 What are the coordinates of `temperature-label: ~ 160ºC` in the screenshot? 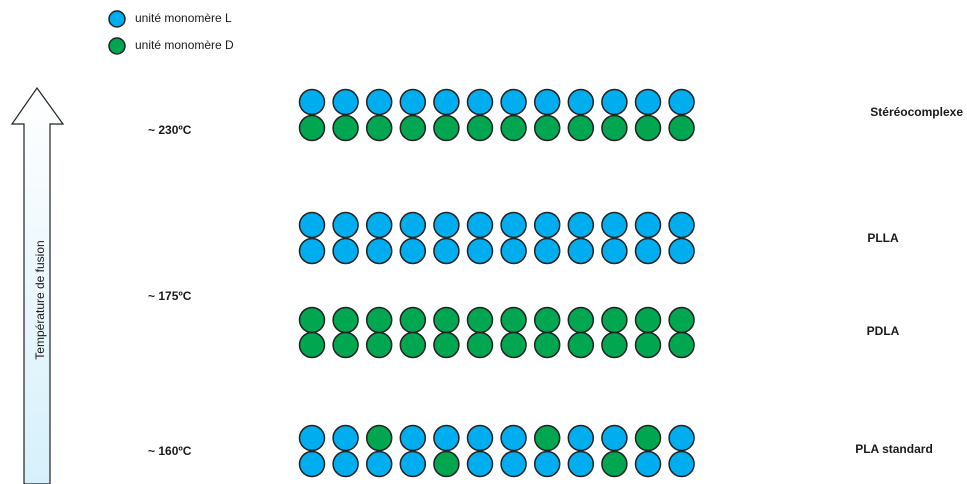 It's located at (170, 451).